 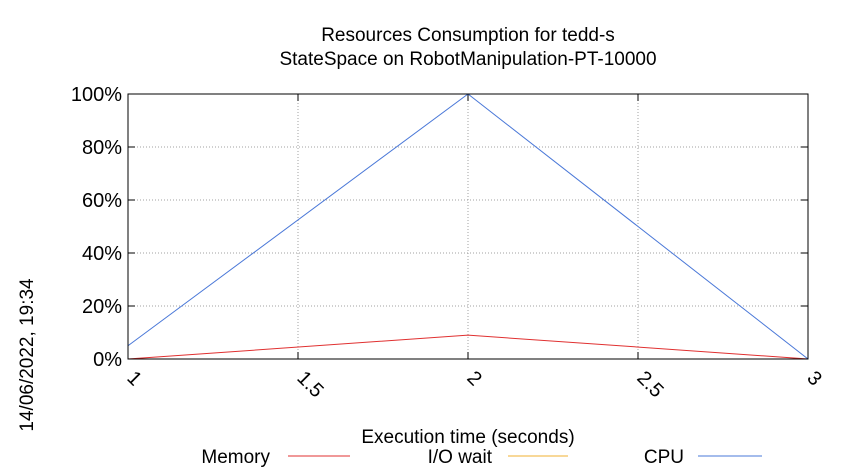 I want to click on x-tick-label: 1.5, so click(x=309, y=384).